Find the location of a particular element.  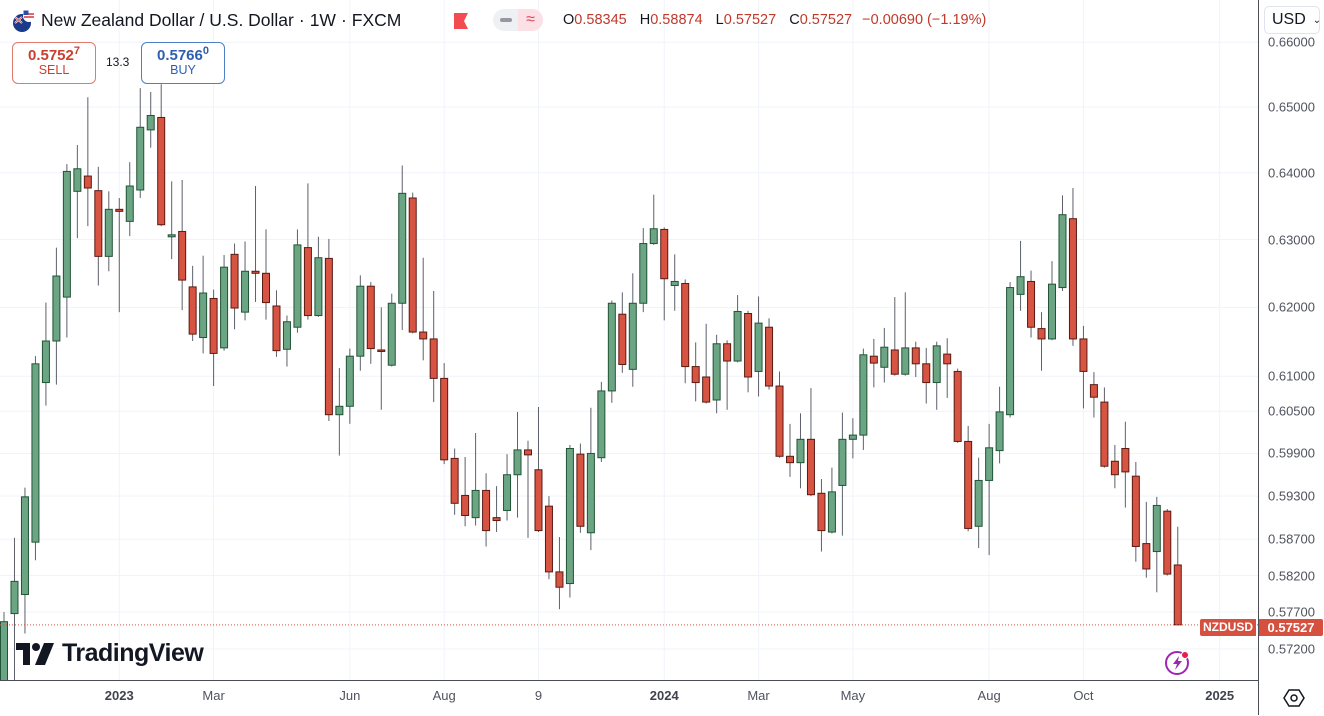

last-price-label: 0.57527 is located at coordinates (1291, 627).